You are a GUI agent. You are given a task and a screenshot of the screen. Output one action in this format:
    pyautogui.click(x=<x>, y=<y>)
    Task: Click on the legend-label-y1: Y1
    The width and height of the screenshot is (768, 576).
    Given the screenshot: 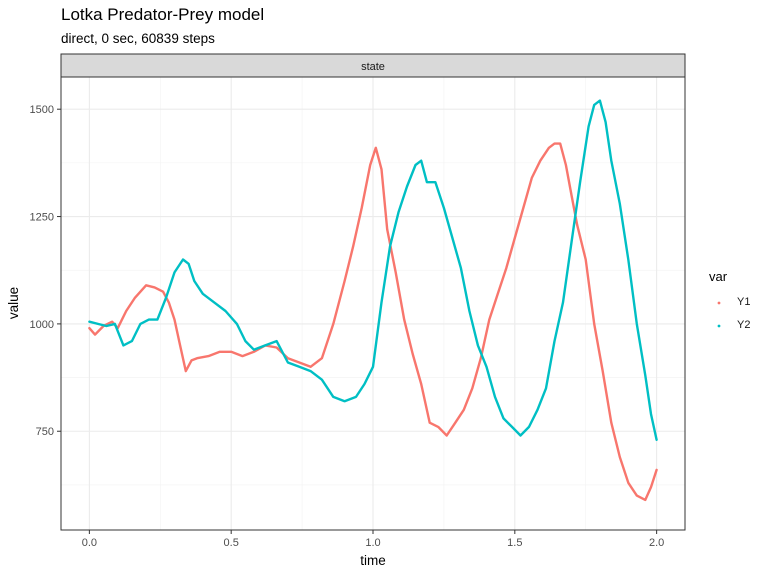 What is the action you would take?
    pyautogui.click(x=744, y=302)
    